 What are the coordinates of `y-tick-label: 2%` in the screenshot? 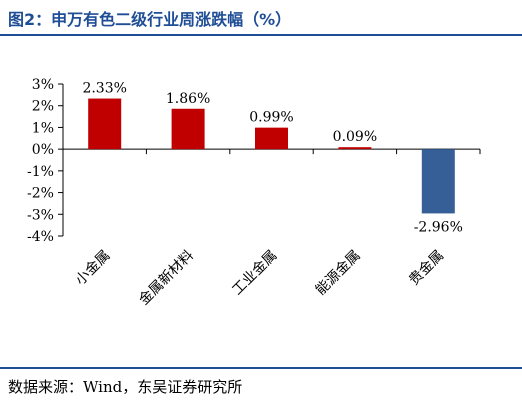 It's located at (43, 107).